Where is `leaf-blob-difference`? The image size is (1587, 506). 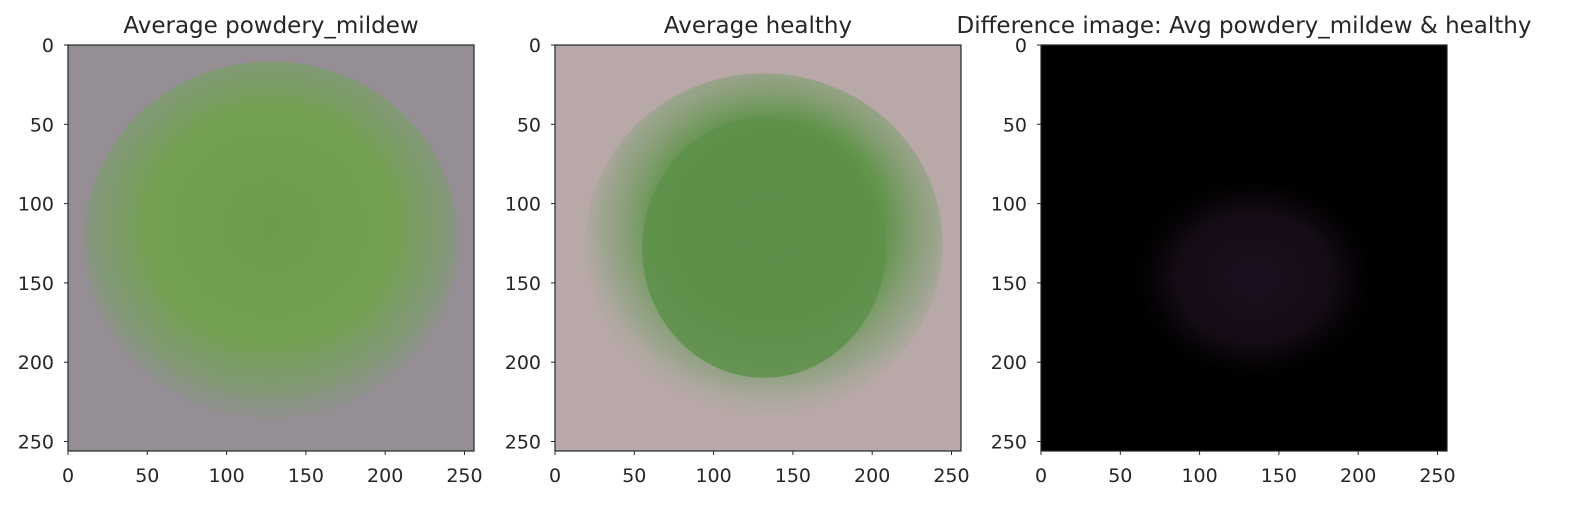
leaf-blob-difference is located at coordinates (1254, 266).